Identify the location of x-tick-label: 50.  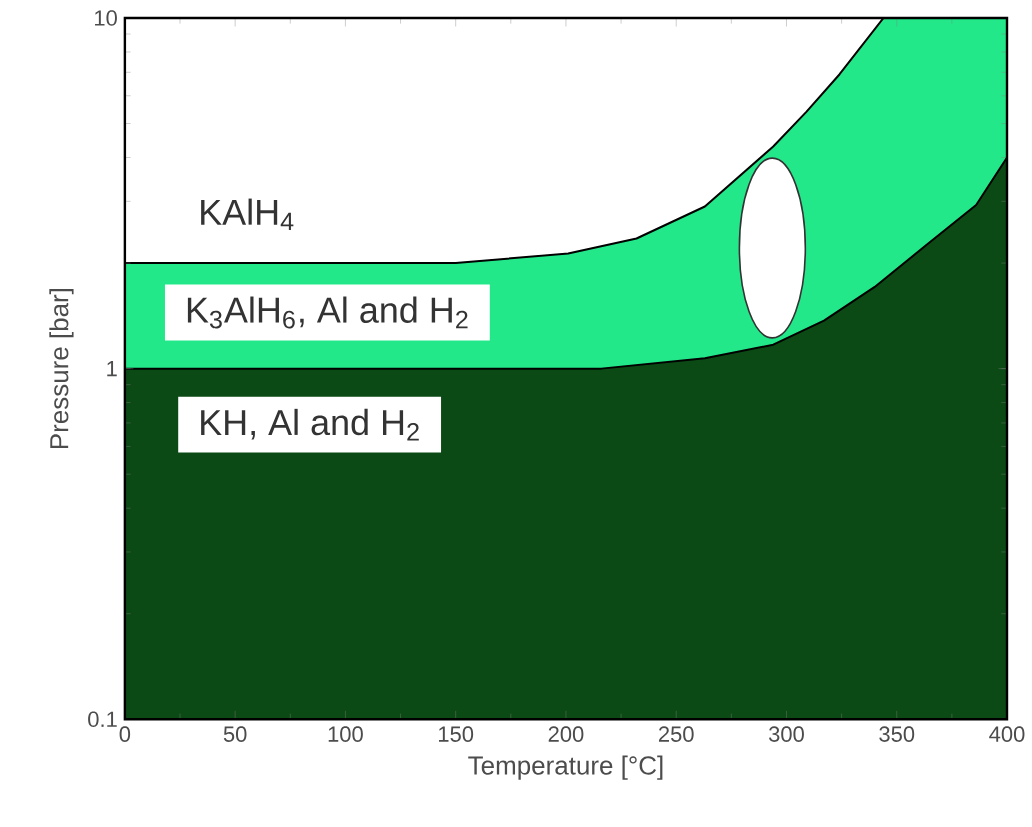
(235, 734).